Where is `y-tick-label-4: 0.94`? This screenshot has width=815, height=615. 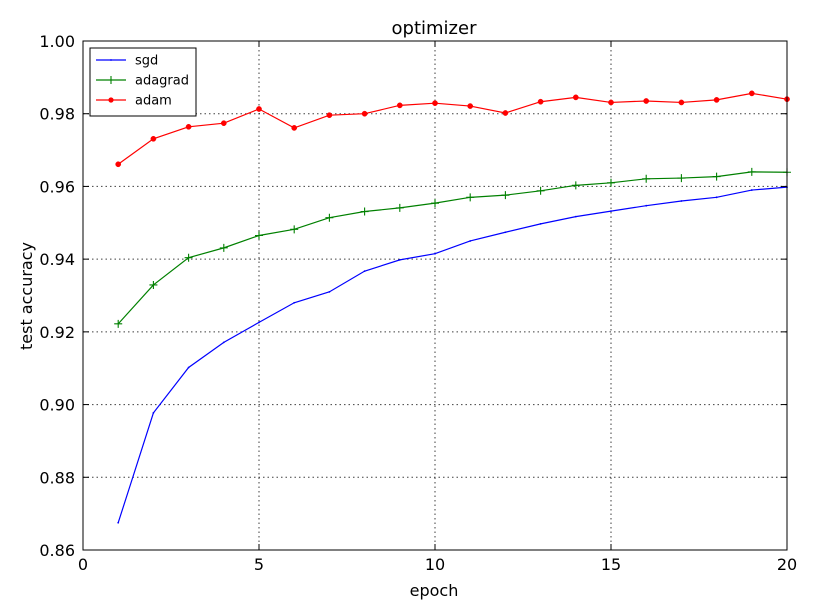 y-tick-label-4: 0.94 is located at coordinates (57, 259).